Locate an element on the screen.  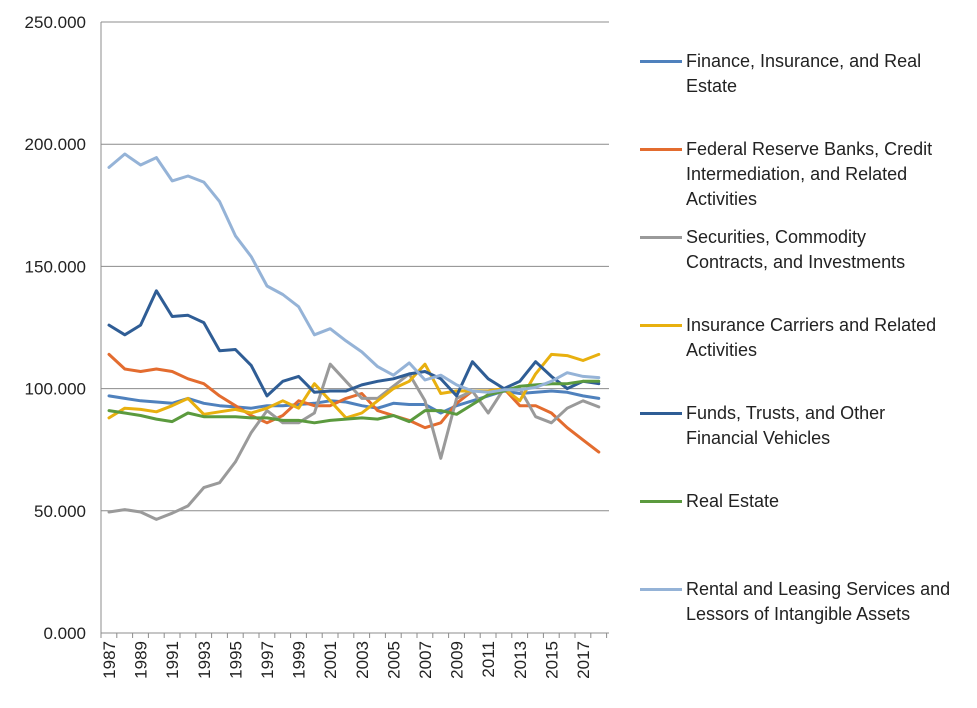
series-line-real-estate is located at coordinates (354, 402).